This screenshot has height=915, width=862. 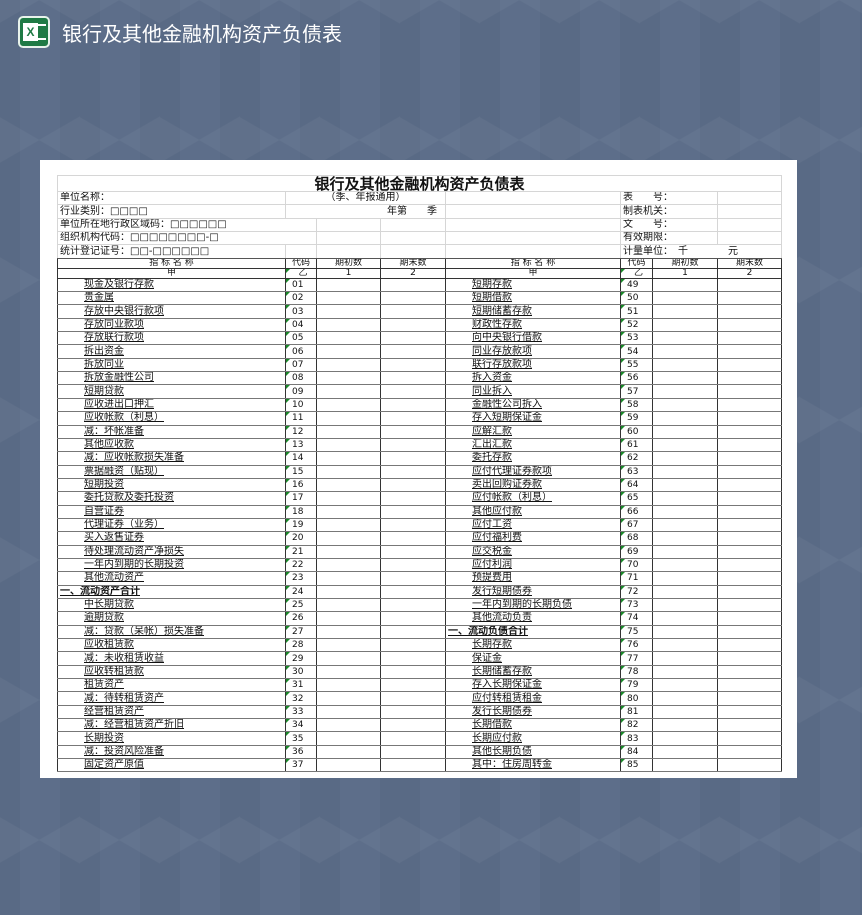 What do you see at coordinates (636, 765) in the screenshot?
I see `item-code: 85` at bounding box center [636, 765].